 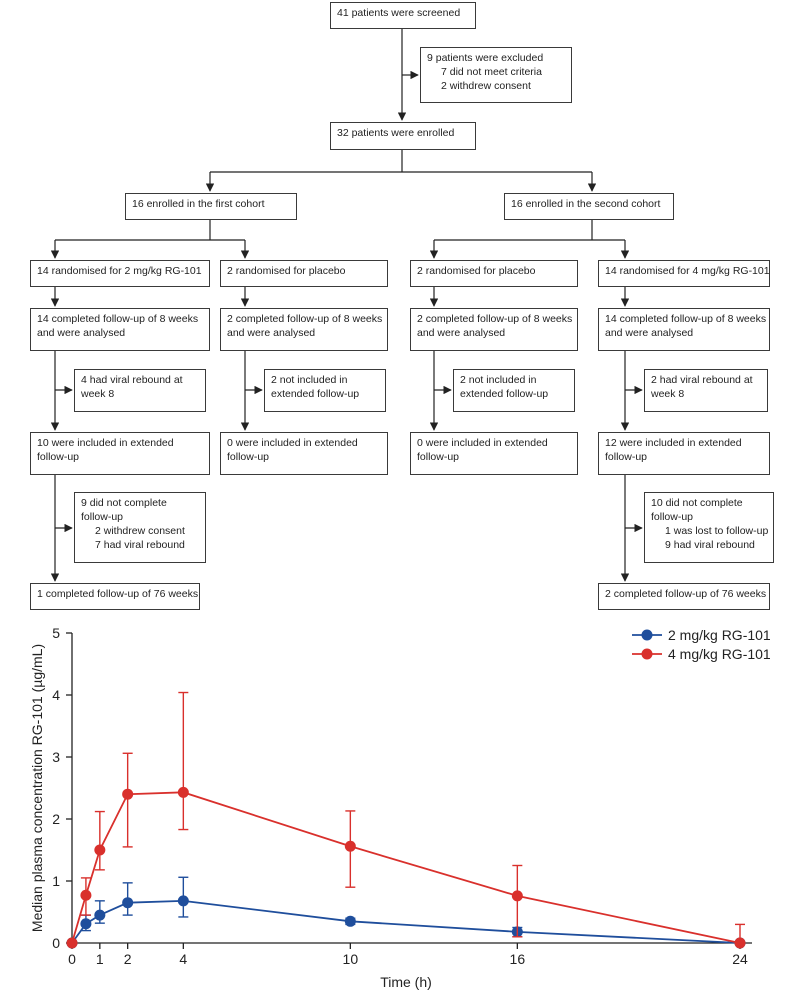 What do you see at coordinates (56, 757) in the screenshot?
I see `y-tick-label: 3` at bounding box center [56, 757].